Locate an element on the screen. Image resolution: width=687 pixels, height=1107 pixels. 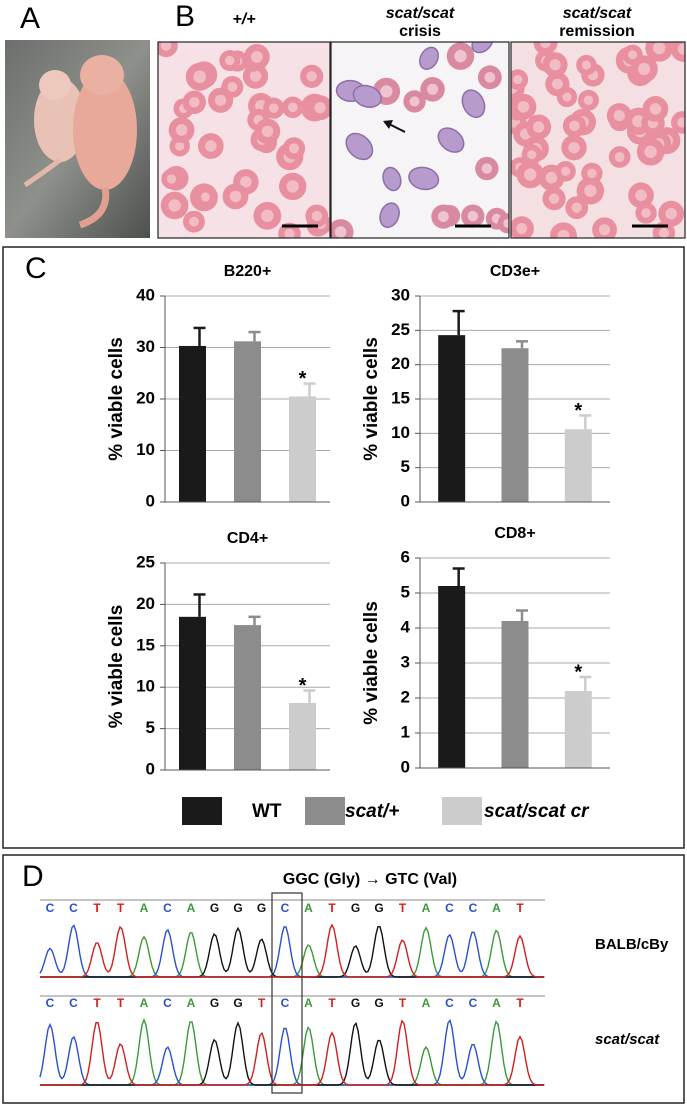
panel-label: D is located at coordinates (33, 876).